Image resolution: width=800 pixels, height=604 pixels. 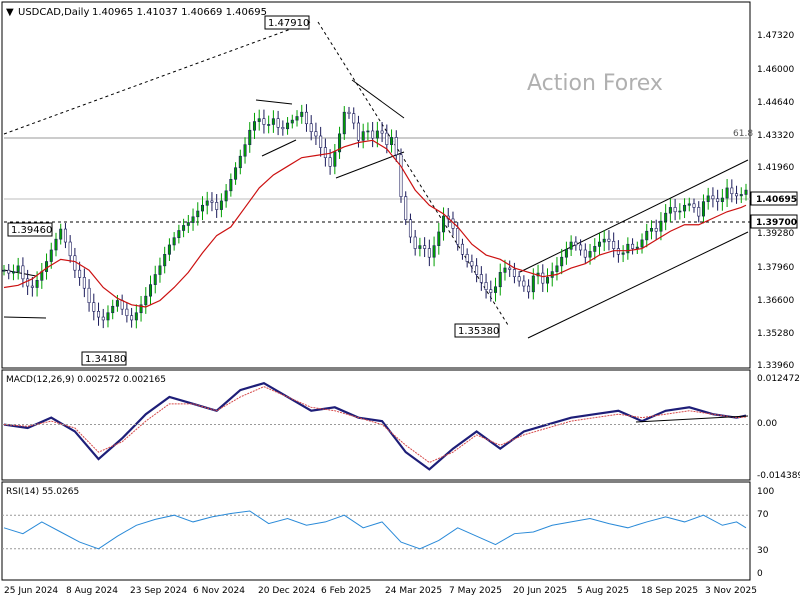 What do you see at coordinates (475, 591) in the screenshot?
I see `time-label: 7 May 2025` at bounding box center [475, 591].